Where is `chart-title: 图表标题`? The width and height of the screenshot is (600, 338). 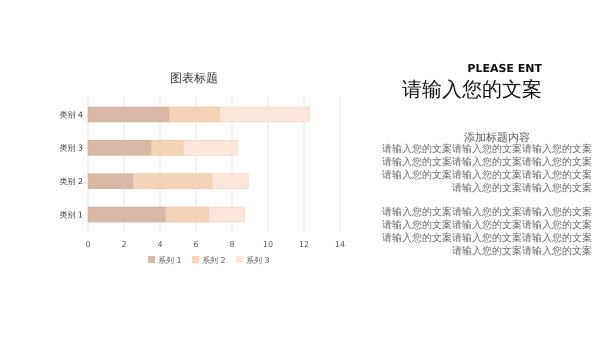 chart-title: 图表标题 is located at coordinates (194, 78).